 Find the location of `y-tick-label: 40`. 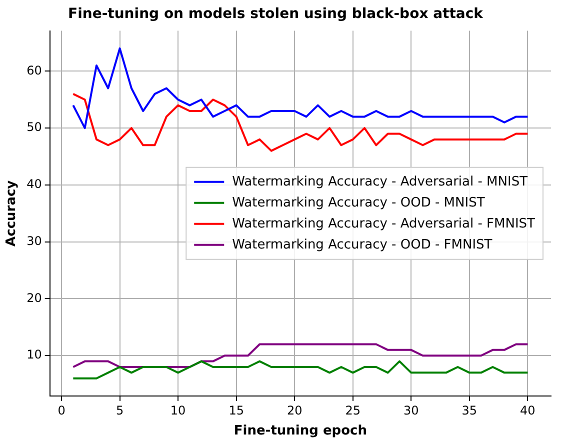

y-tick-label: 40 is located at coordinates (34, 184).